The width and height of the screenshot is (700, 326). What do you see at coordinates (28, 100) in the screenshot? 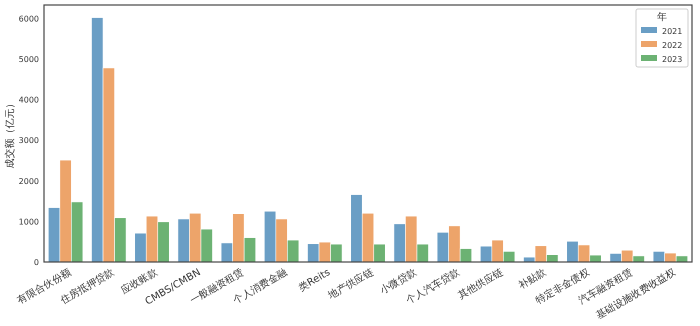
I see `y-tick-label: 4000` at bounding box center [28, 100].